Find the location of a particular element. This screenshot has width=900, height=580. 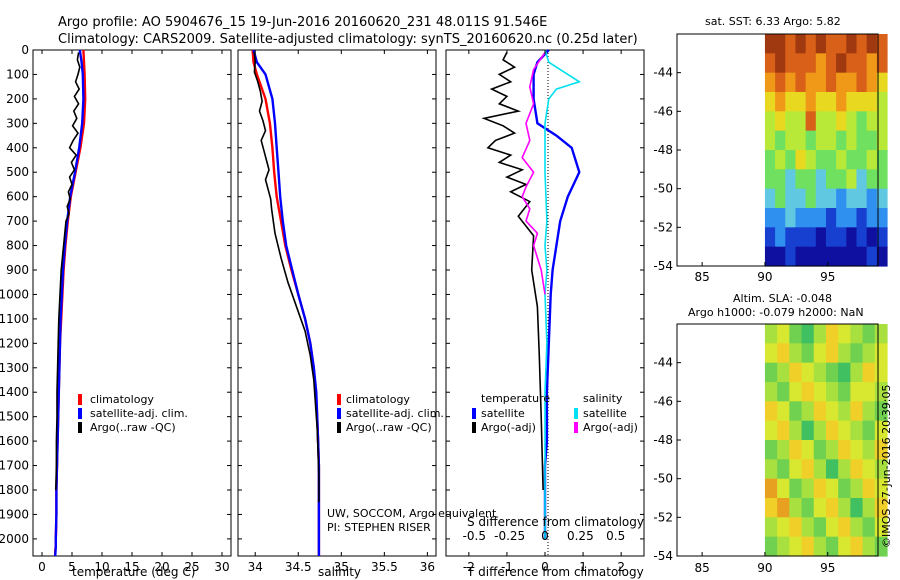

imos-timestamp: ©IMOS 27-Jun-2016 20:39:05 is located at coordinates (886, 466).